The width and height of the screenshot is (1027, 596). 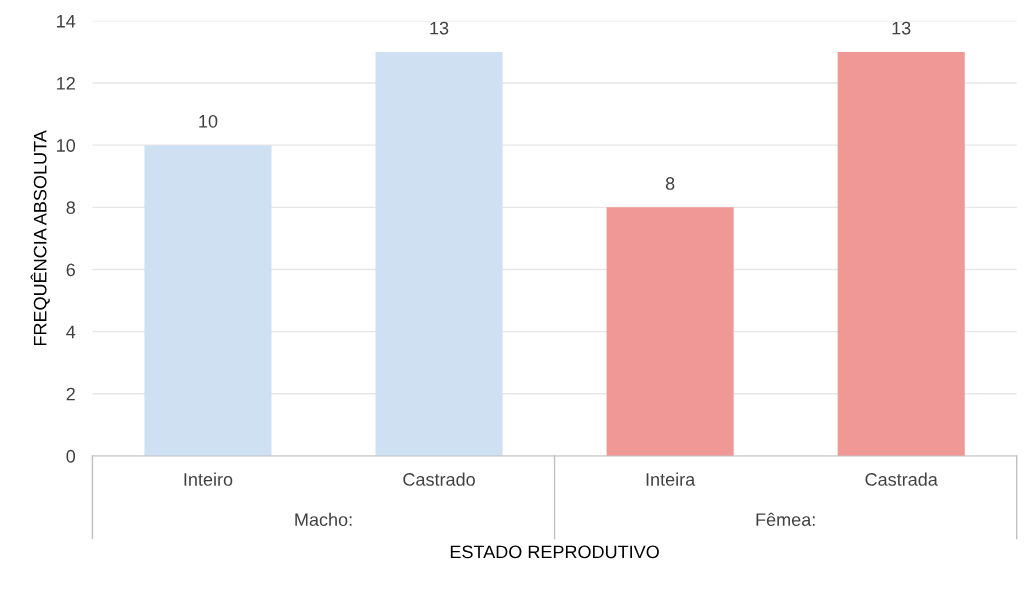 What do you see at coordinates (70, 394) in the screenshot?
I see `y-tick-label: 2` at bounding box center [70, 394].